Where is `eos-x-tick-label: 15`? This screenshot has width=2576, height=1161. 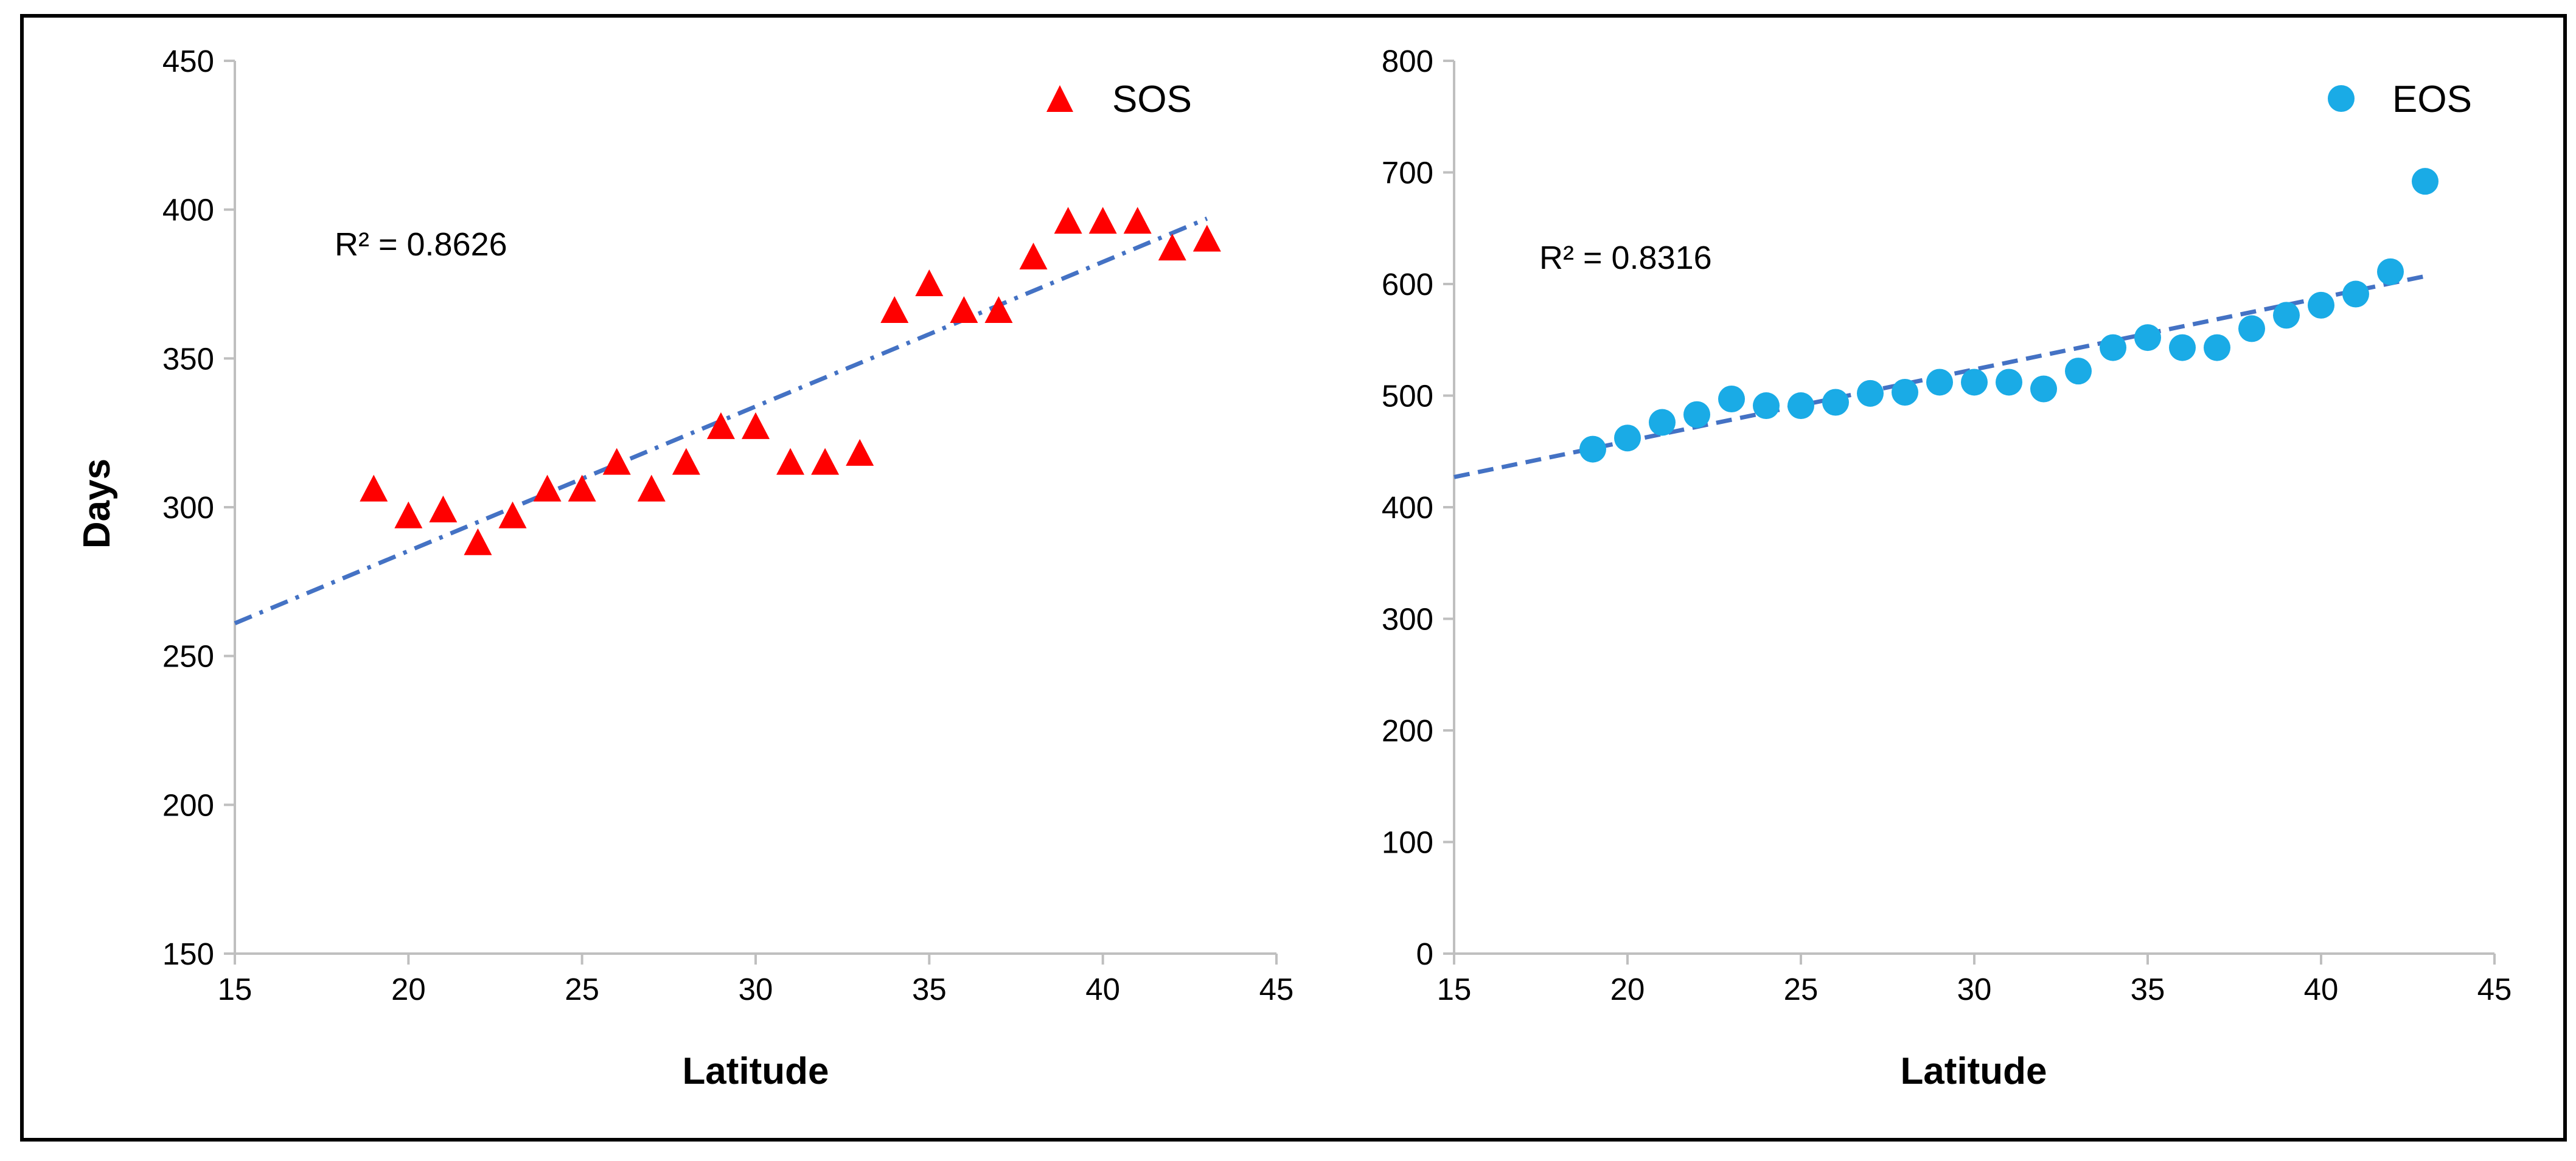
eos-x-tick-label: 15 is located at coordinates (1454, 989).